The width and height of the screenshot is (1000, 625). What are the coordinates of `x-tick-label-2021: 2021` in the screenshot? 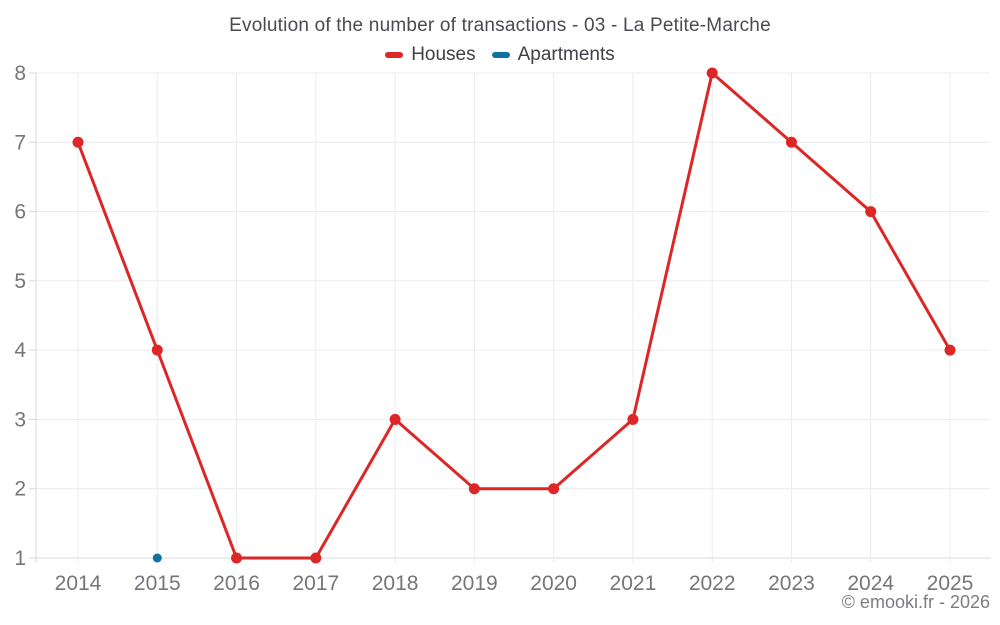 It's located at (633, 583).